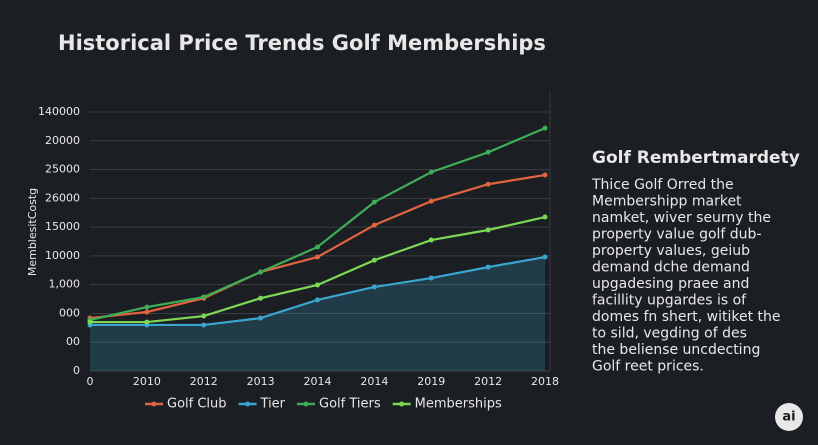 The height and width of the screenshot is (445, 818). I want to click on panel-line: to sild, vegding of des, so click(669, 334).